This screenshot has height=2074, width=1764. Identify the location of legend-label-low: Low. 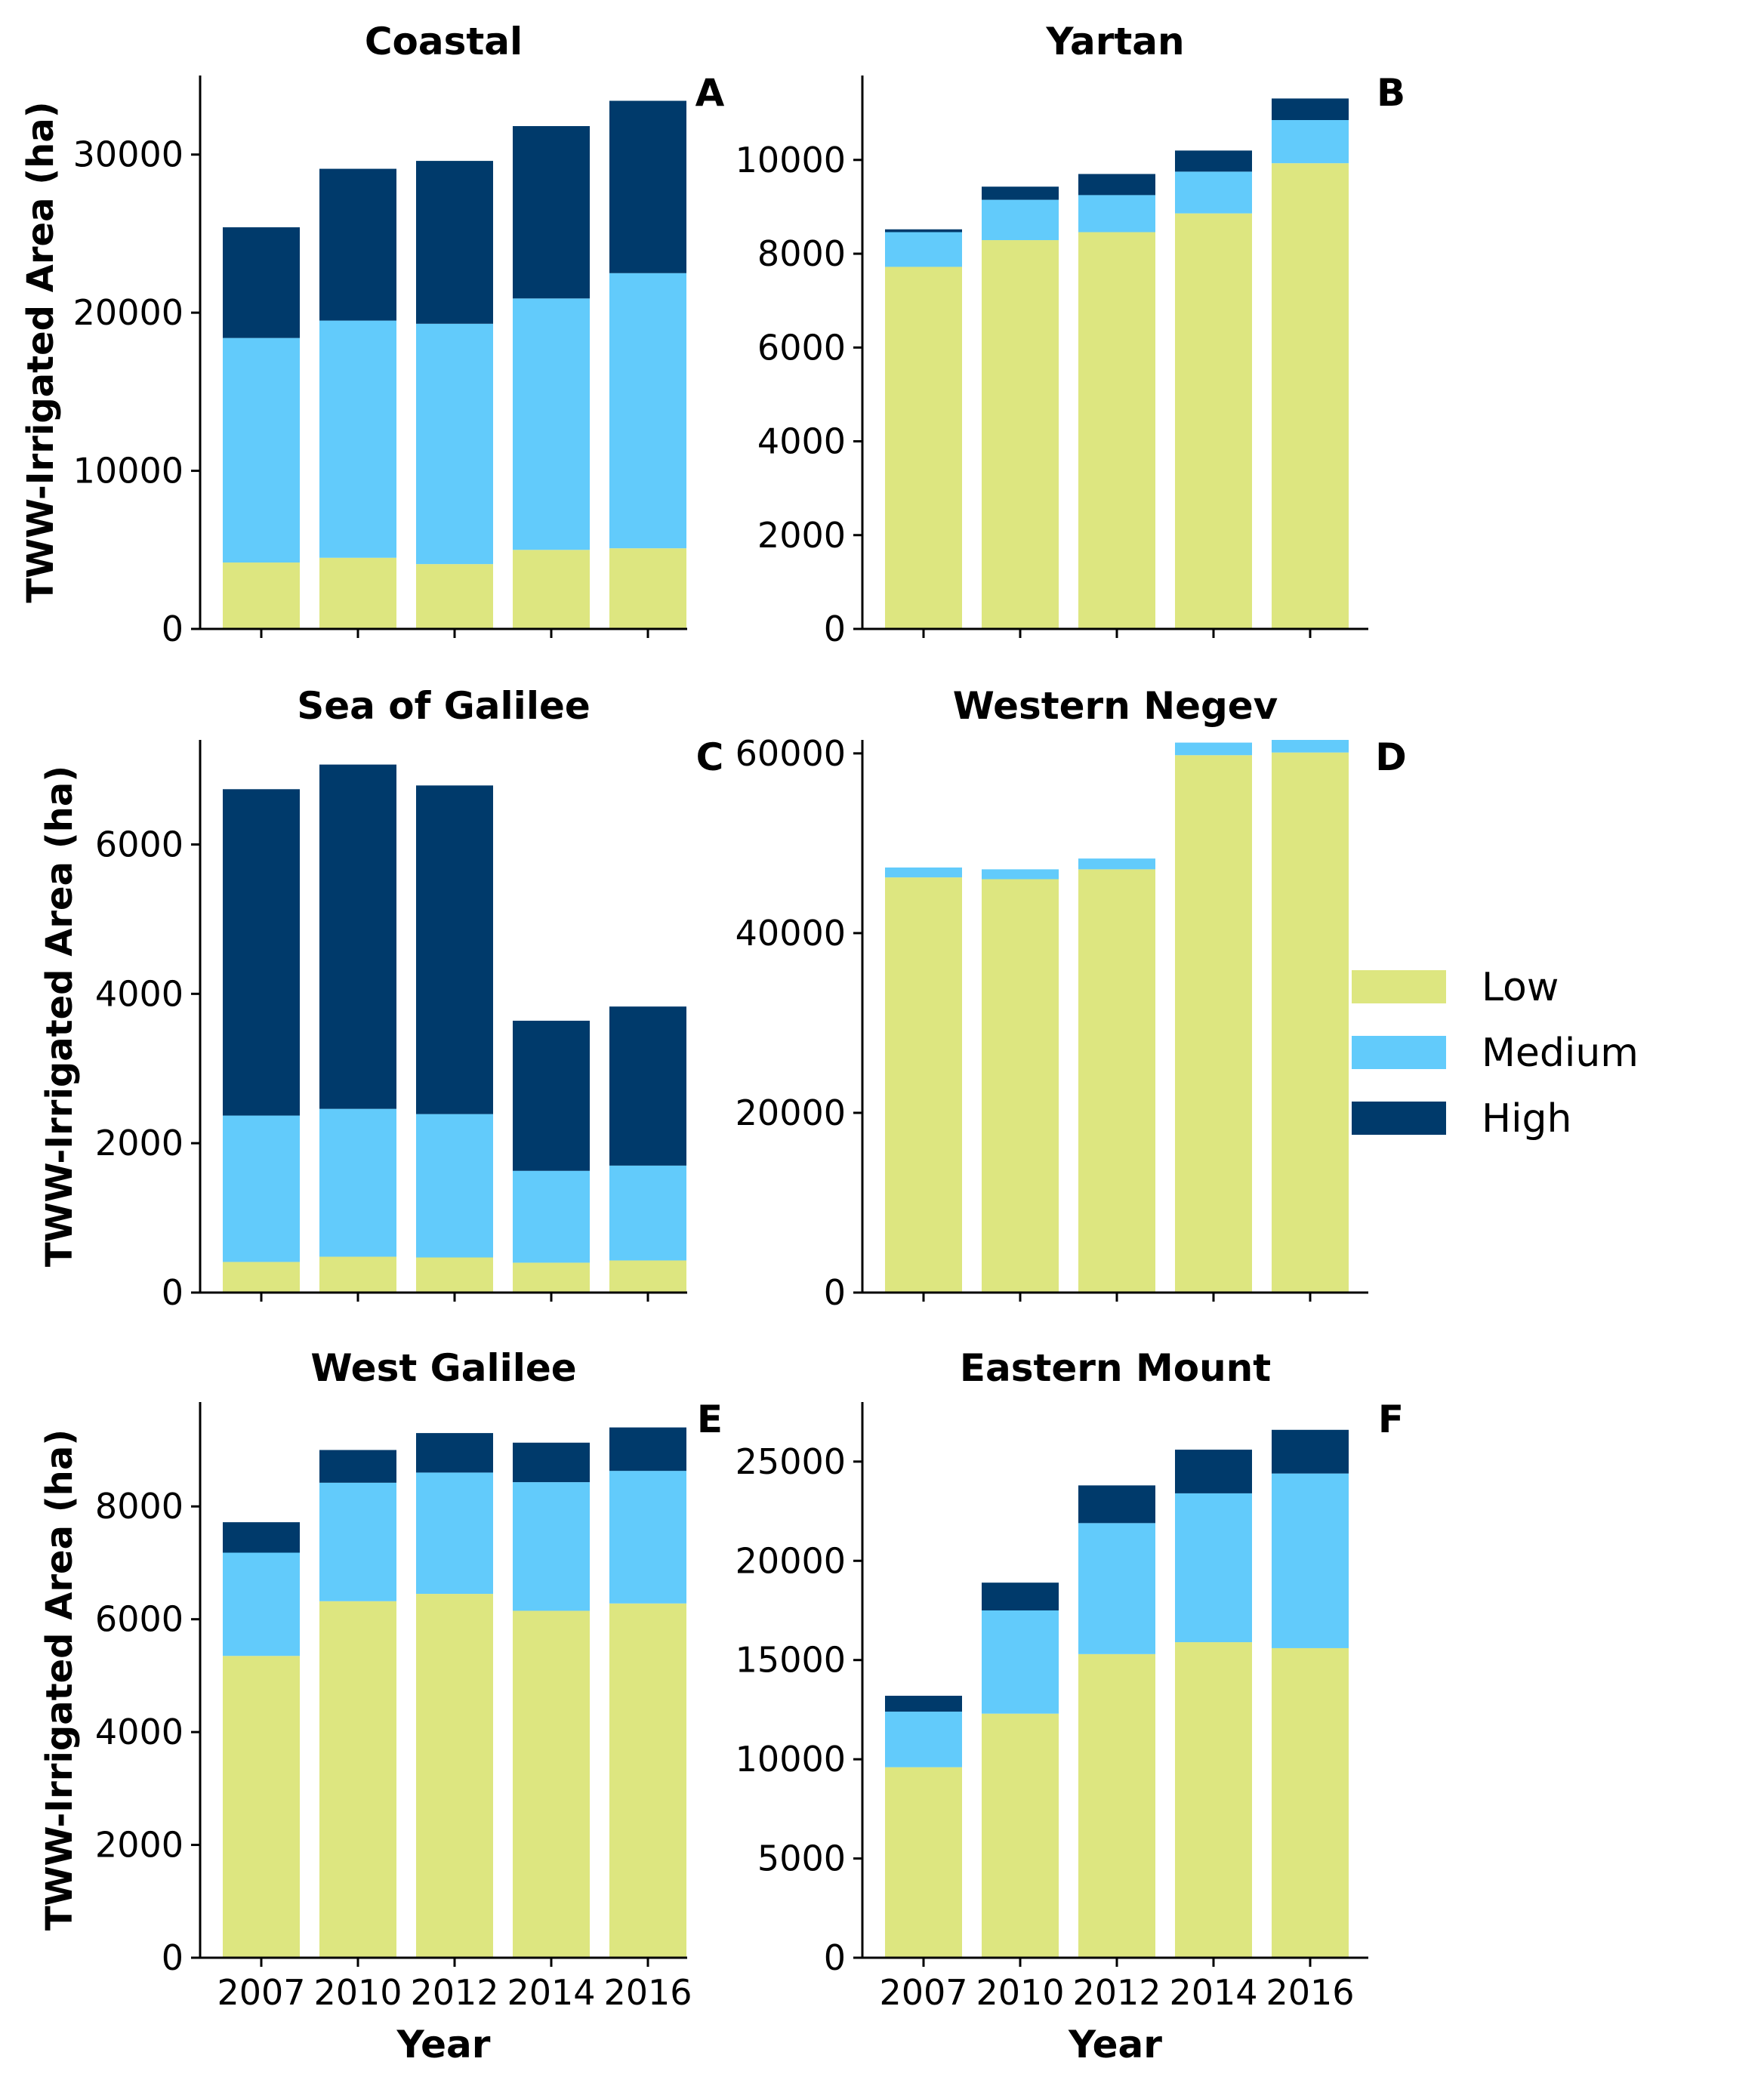
(1520, 987).